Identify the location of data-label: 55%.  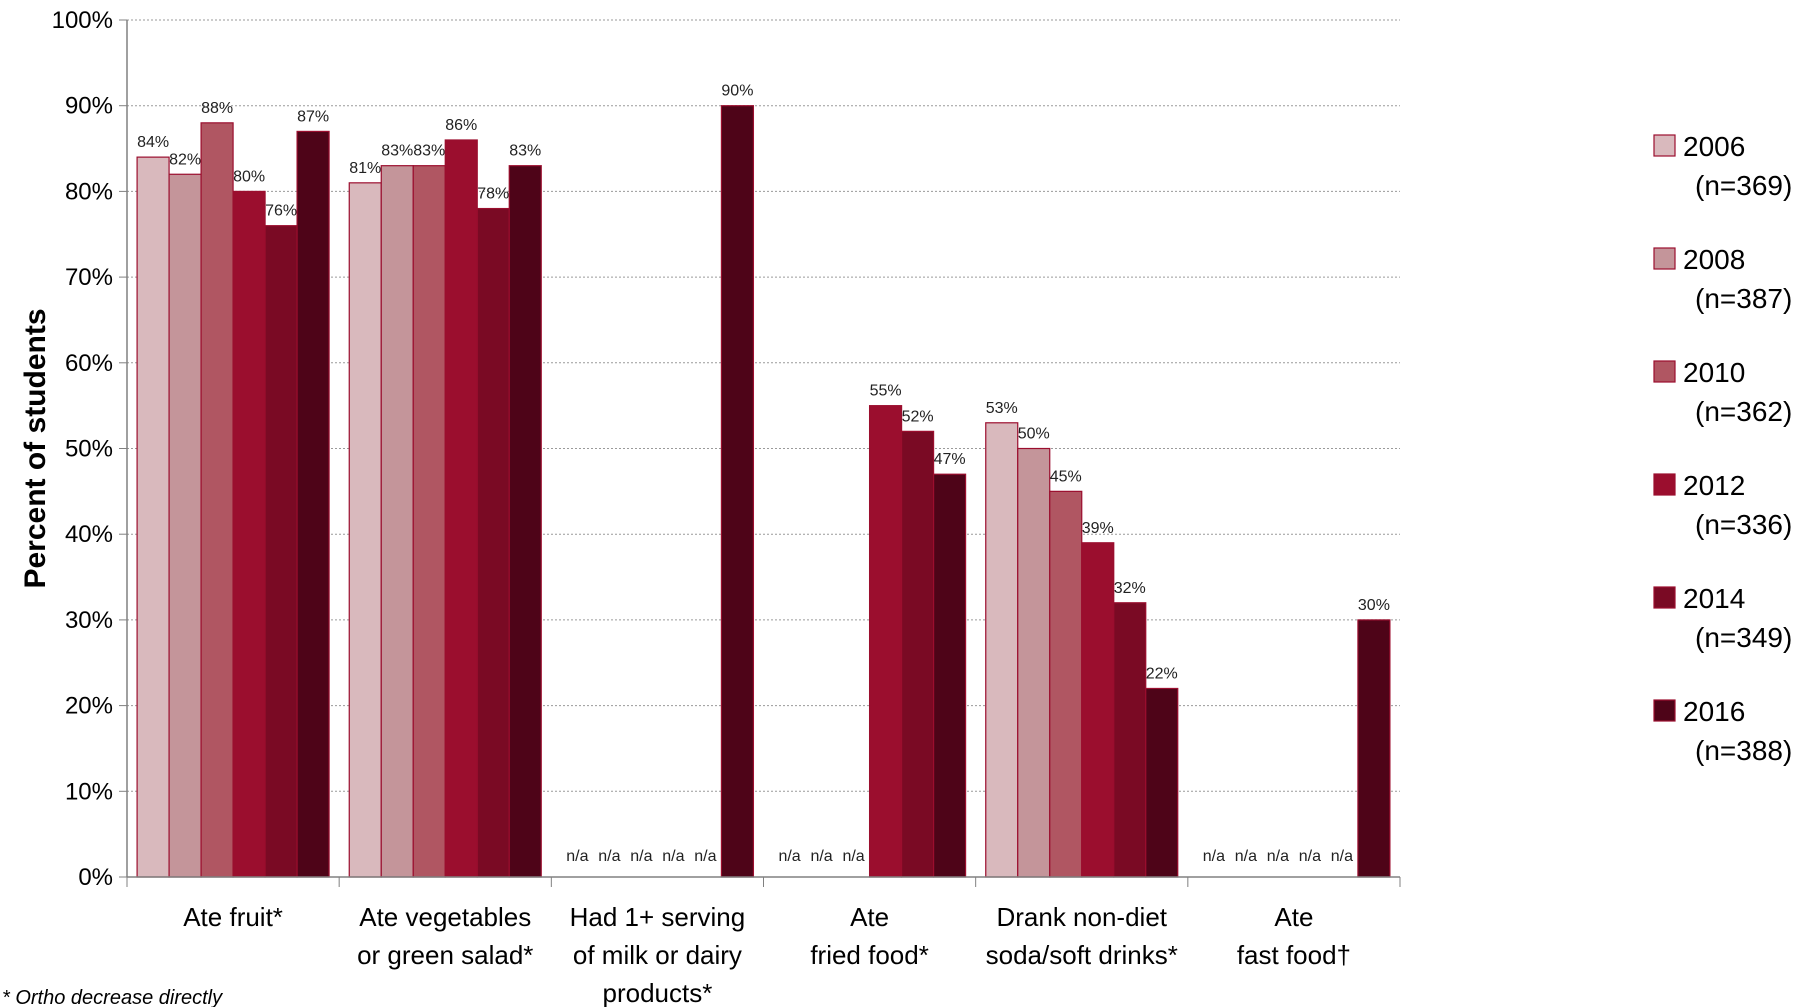
(886, 391).